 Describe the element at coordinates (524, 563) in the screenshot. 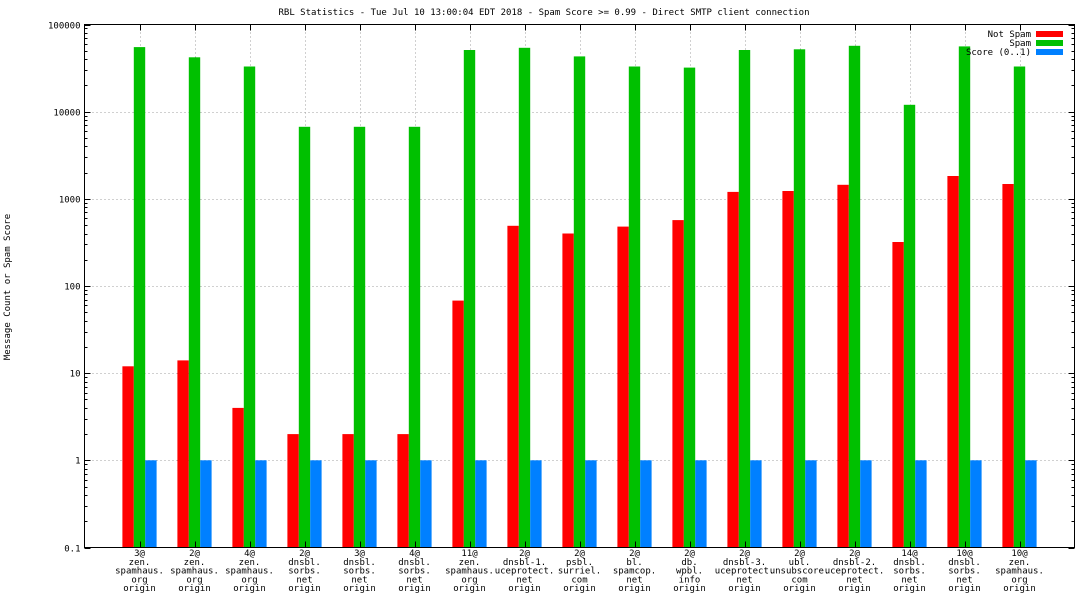

I see `x-tick-label: dnsbl-1.` at that location.